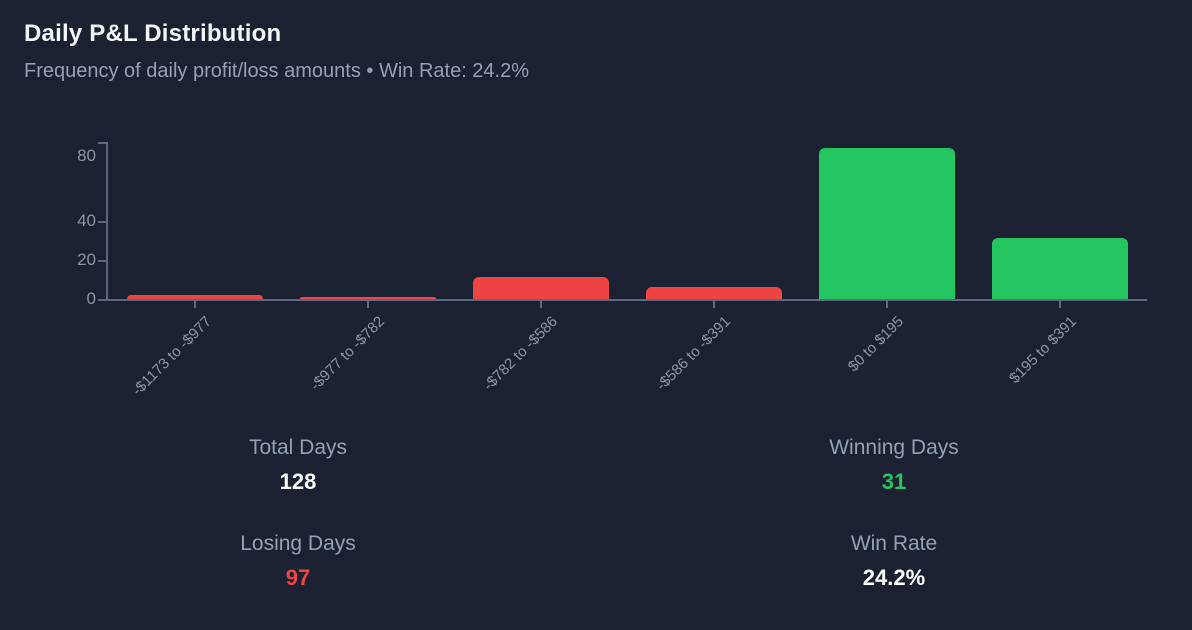 The width and height of the screenshot is (1192, 630). Describe the element at coordinates (894, 447) in the screenshot. I see `stat-label: Winning Days` at that location.